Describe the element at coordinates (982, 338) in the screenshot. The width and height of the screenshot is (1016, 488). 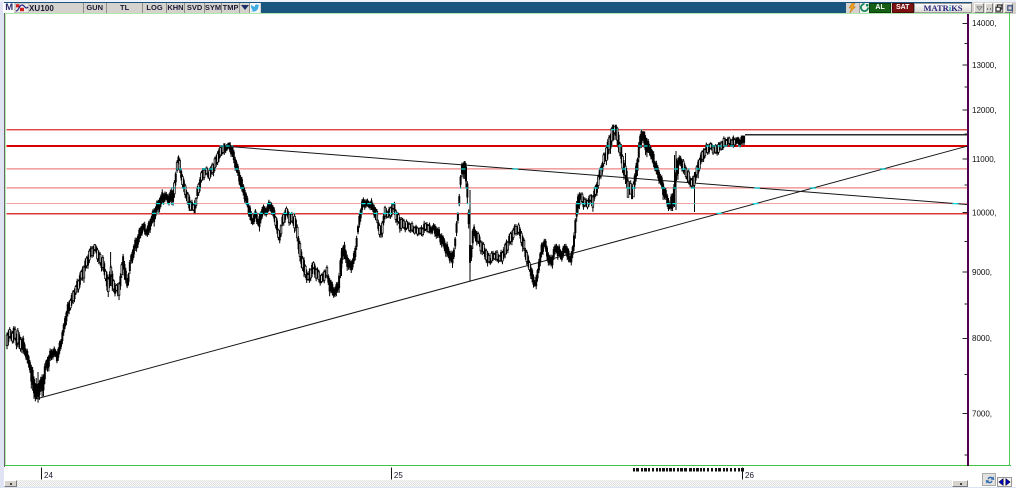
I see `svg-text: 8000,` at that location.